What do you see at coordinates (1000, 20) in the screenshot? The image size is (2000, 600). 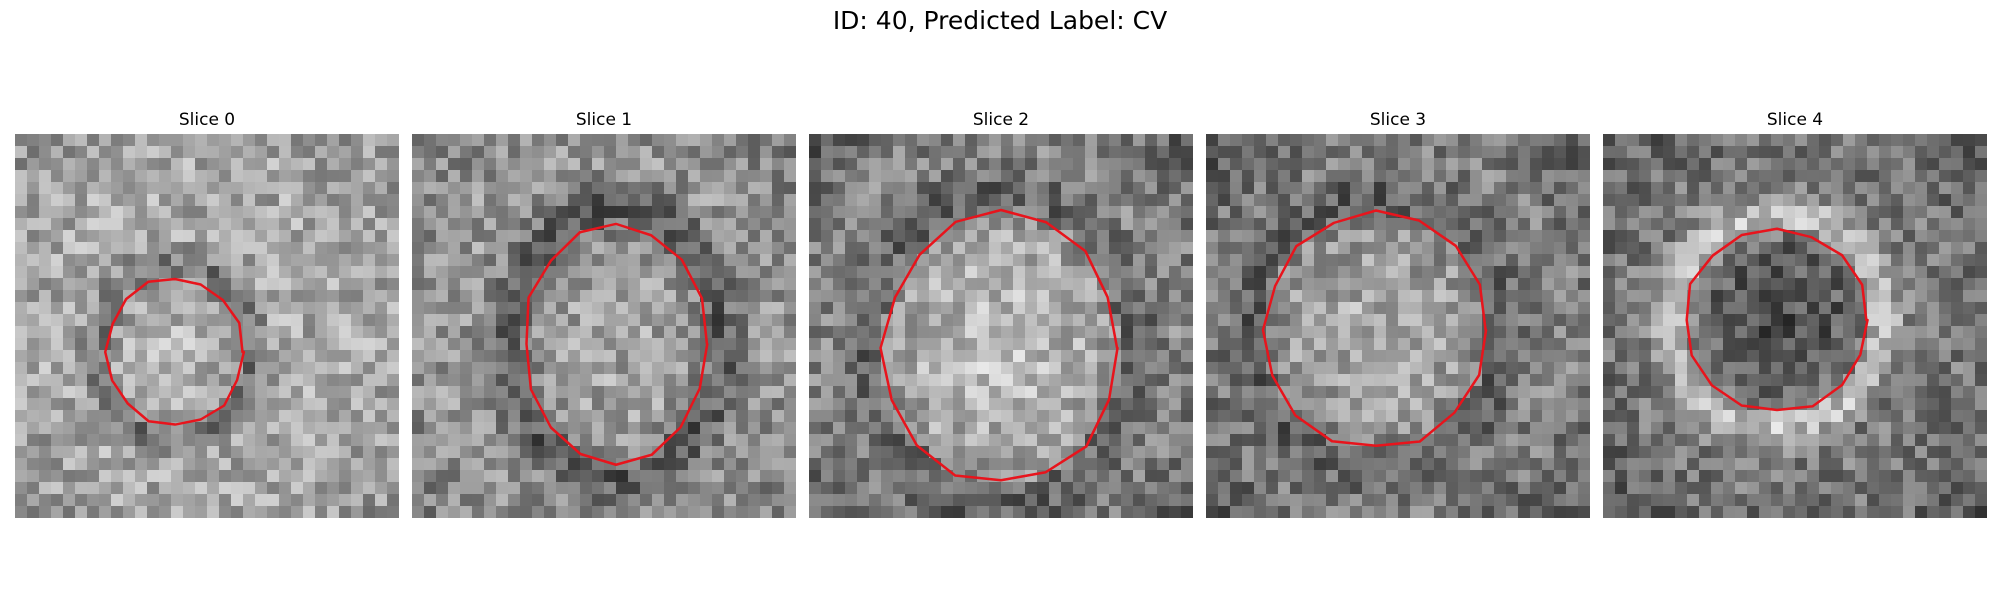 I see `figure-title: ID: 40, Predicted Label: CV` at bounding box center [1000, 20].